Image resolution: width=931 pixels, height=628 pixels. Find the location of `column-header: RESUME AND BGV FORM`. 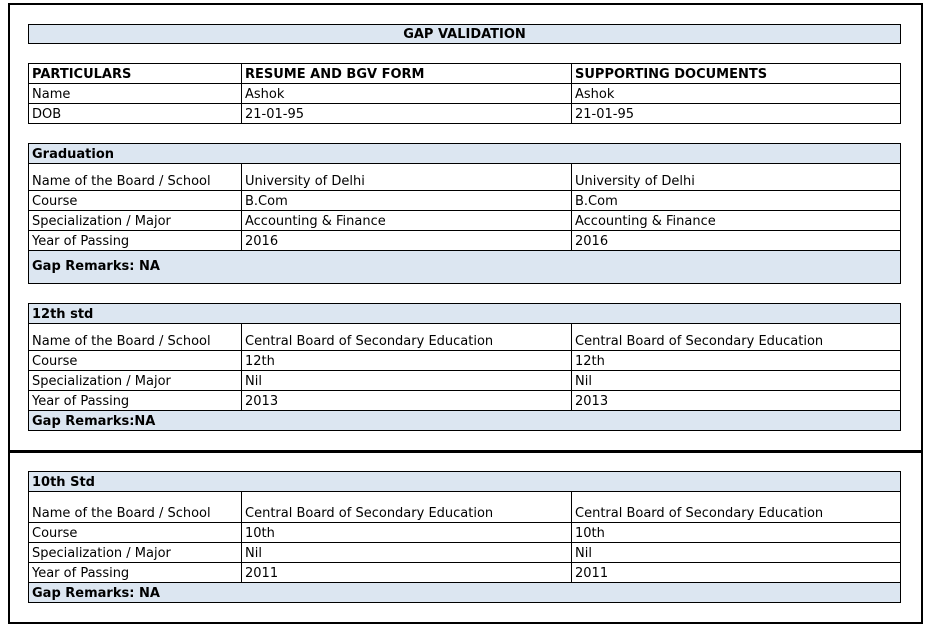

column-header: RESUME AND BGV FORM is located at coordinates (406, 73).